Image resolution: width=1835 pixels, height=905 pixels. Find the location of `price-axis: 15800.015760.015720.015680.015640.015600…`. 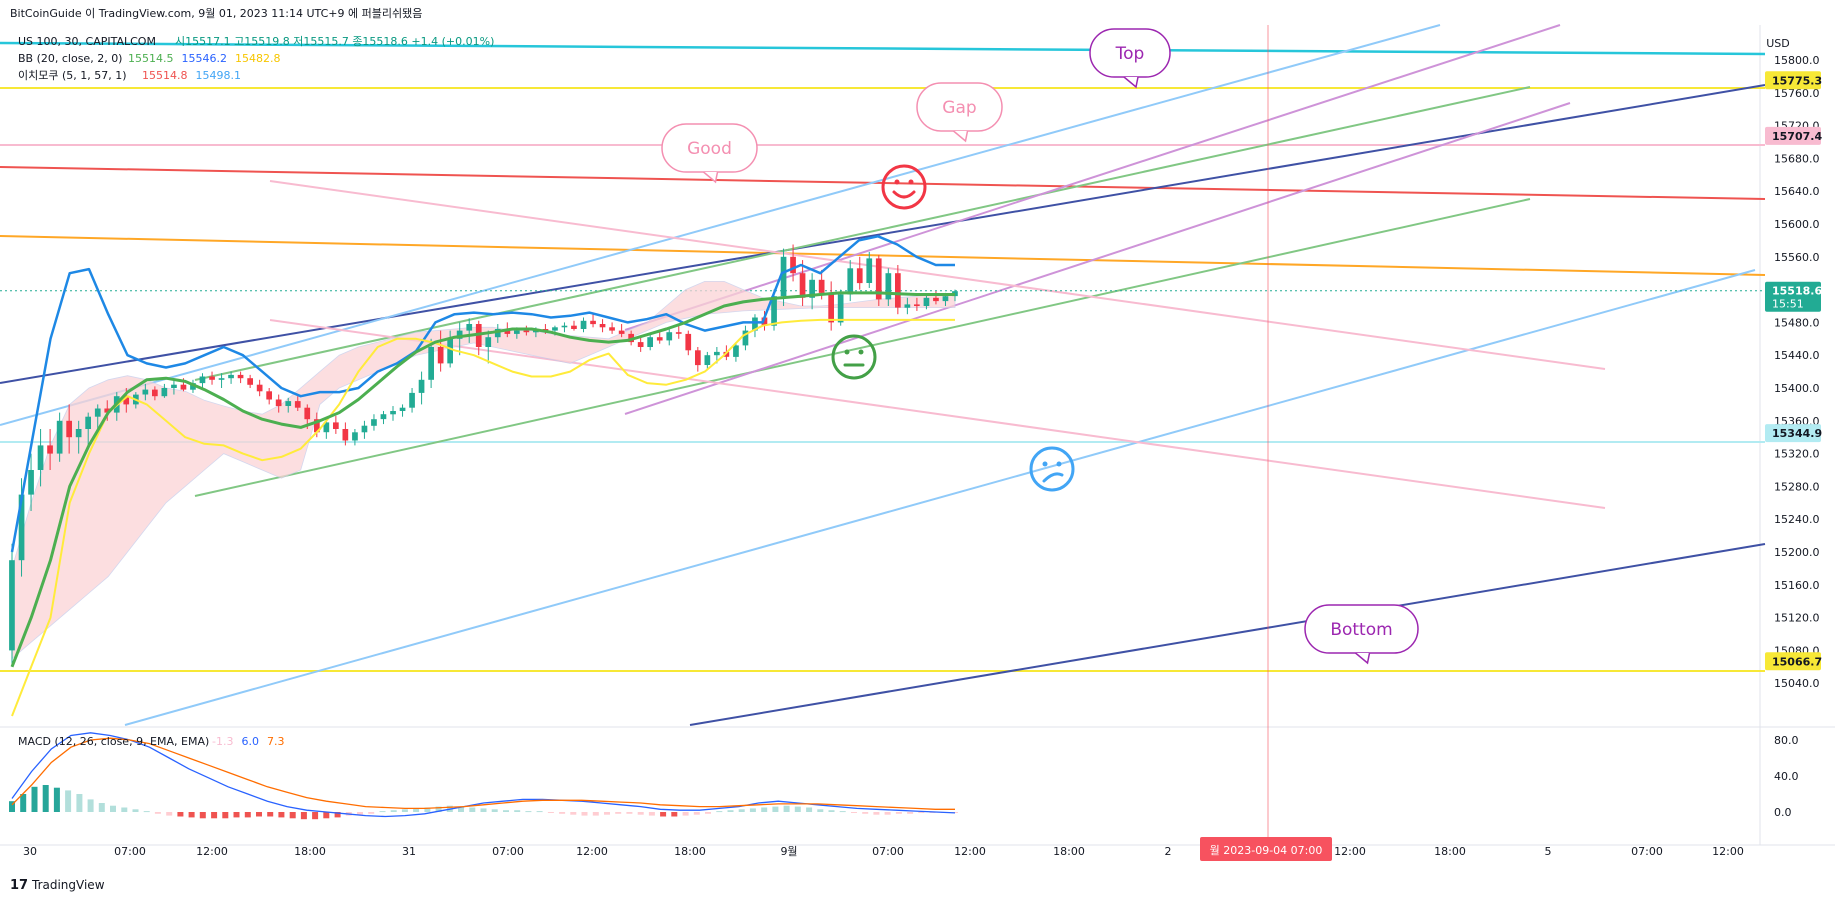

price-axis: 15800.015760.015720.015680.015640.015600… is located at coordinates (1793, 436).